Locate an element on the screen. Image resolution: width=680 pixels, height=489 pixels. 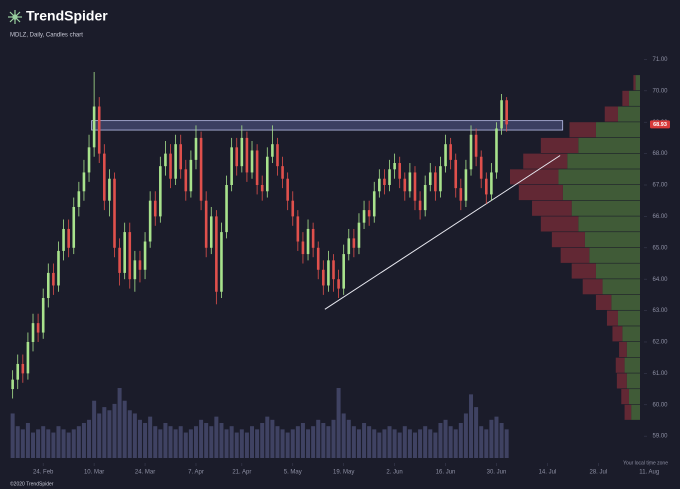
trendline is located at coordinates (442, 232).